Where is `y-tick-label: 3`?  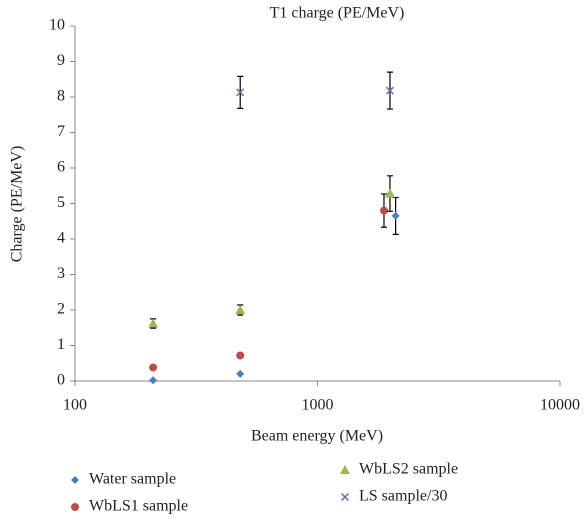 y-tick-label: 3 is located at coordinates (61, 273).